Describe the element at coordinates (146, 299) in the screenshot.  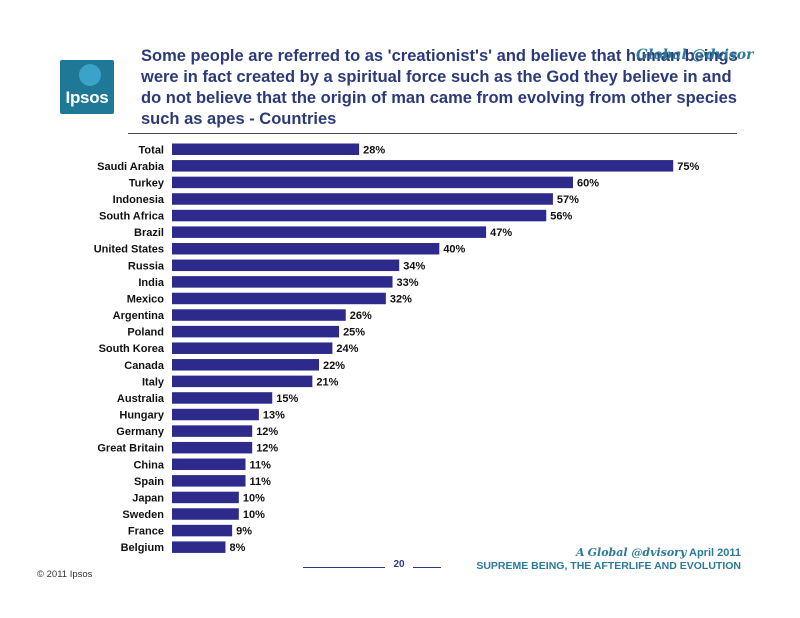
I see `category-label: Mexico` at that location.